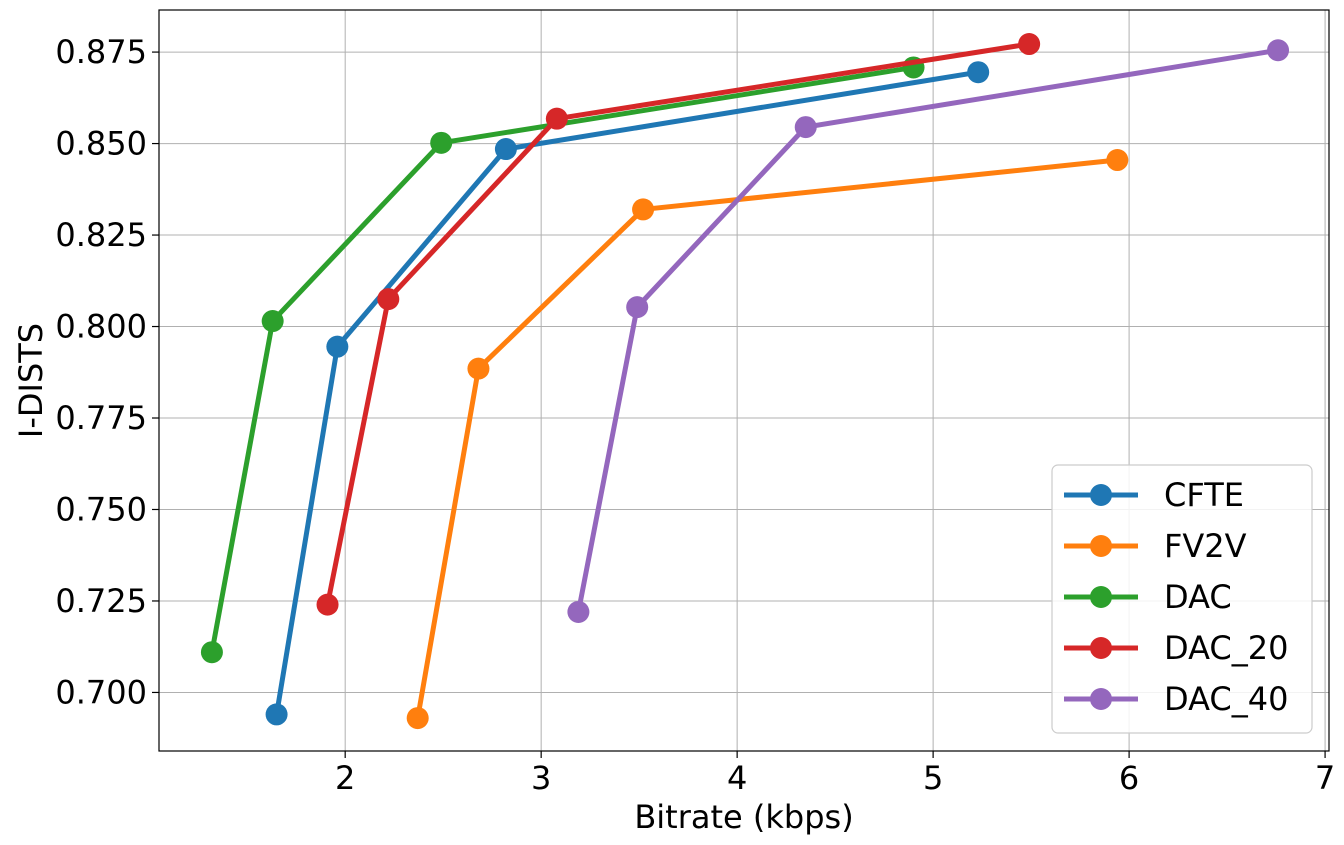 Image resolution: width=1344 pixels, height=845 pixels. Describe the element at coordinates (933, 778) in the screenshot. I see `x-tick-label: 5` at that location.